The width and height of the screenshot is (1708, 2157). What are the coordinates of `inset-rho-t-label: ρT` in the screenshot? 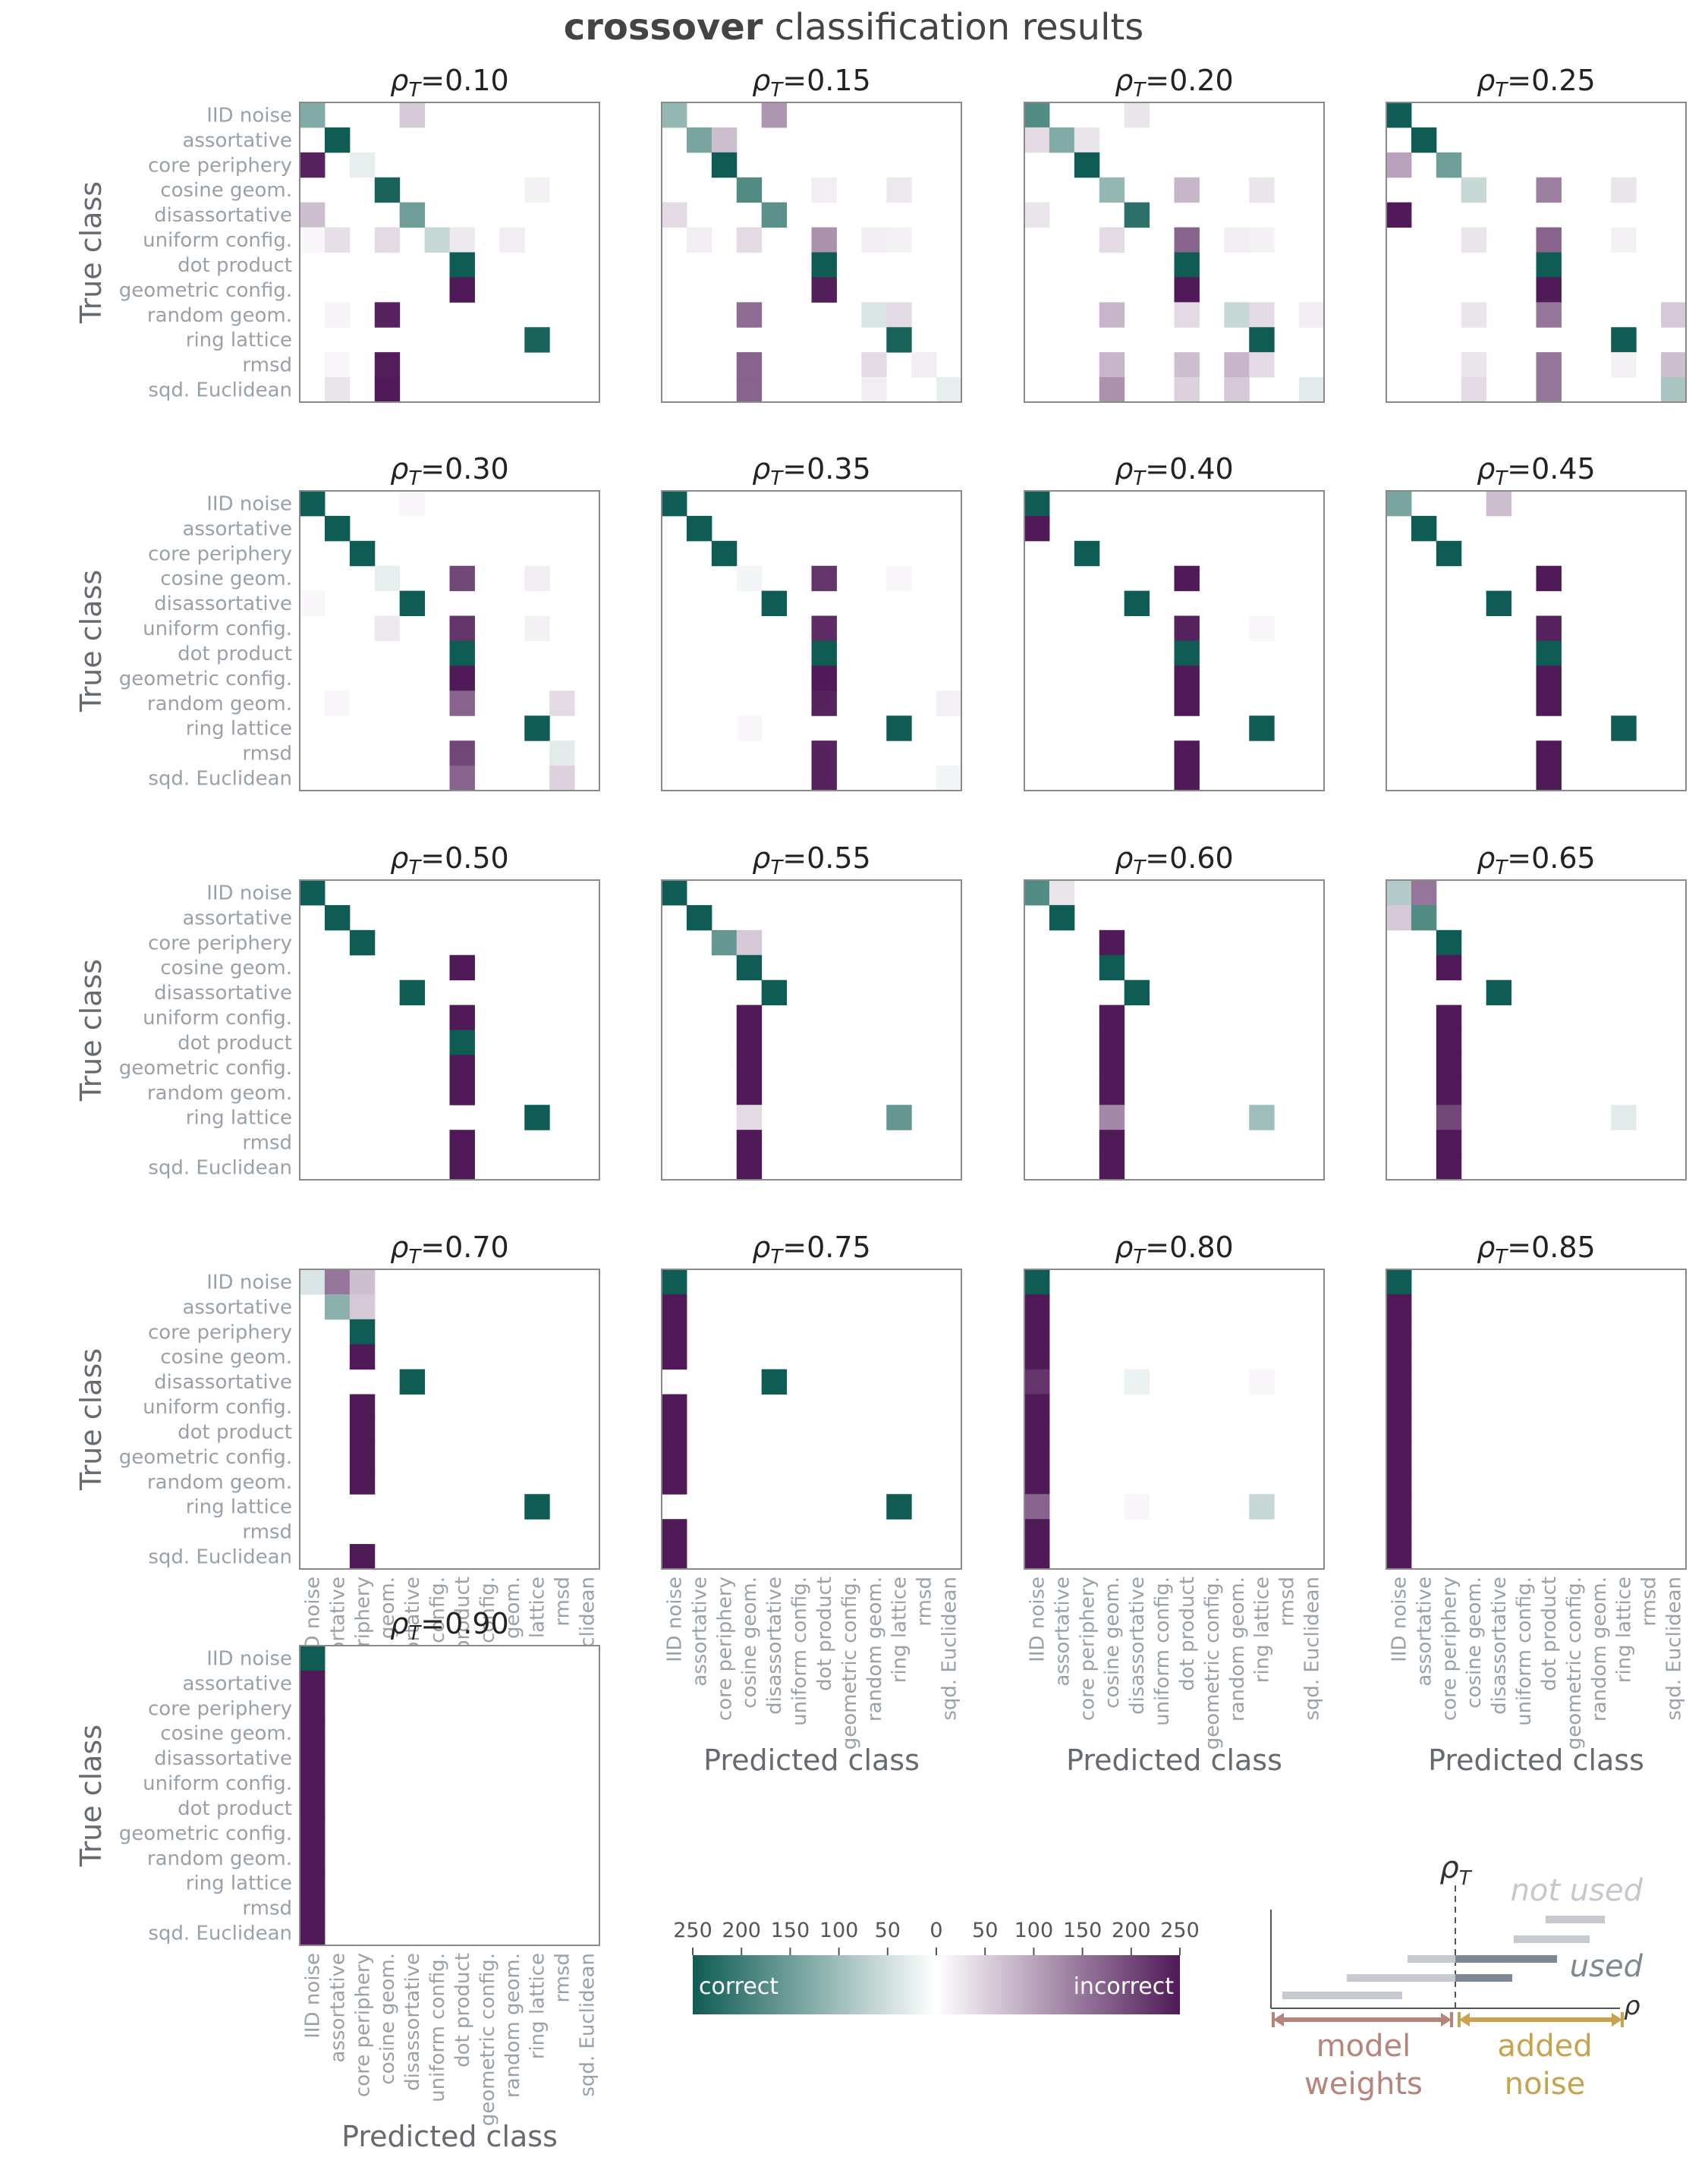 It's located at (1455, 1870).